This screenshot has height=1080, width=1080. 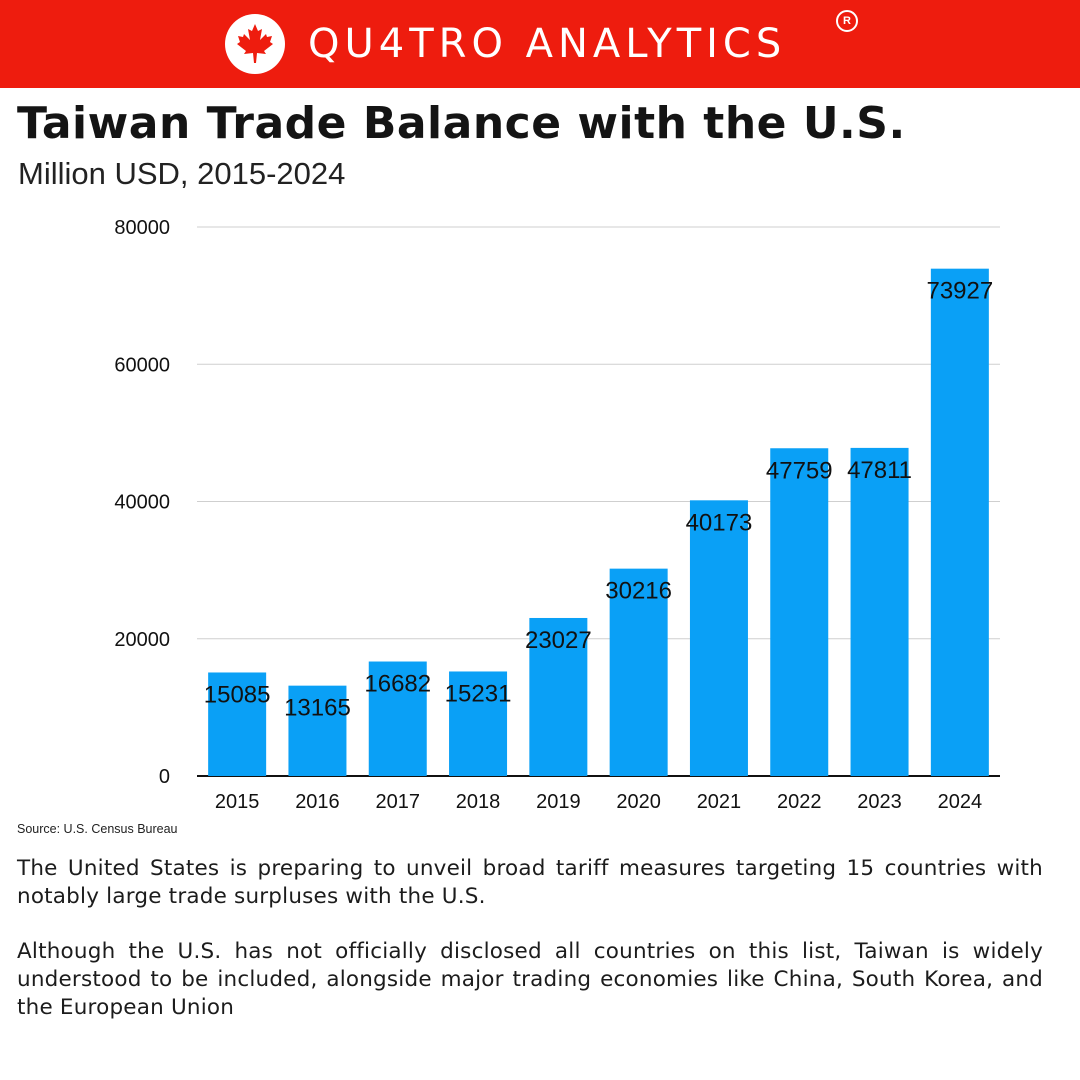 What do you see at coordinates (847, 21) in the screenshot?
I see `registered-mark: R` at bounding box center [847, 21].